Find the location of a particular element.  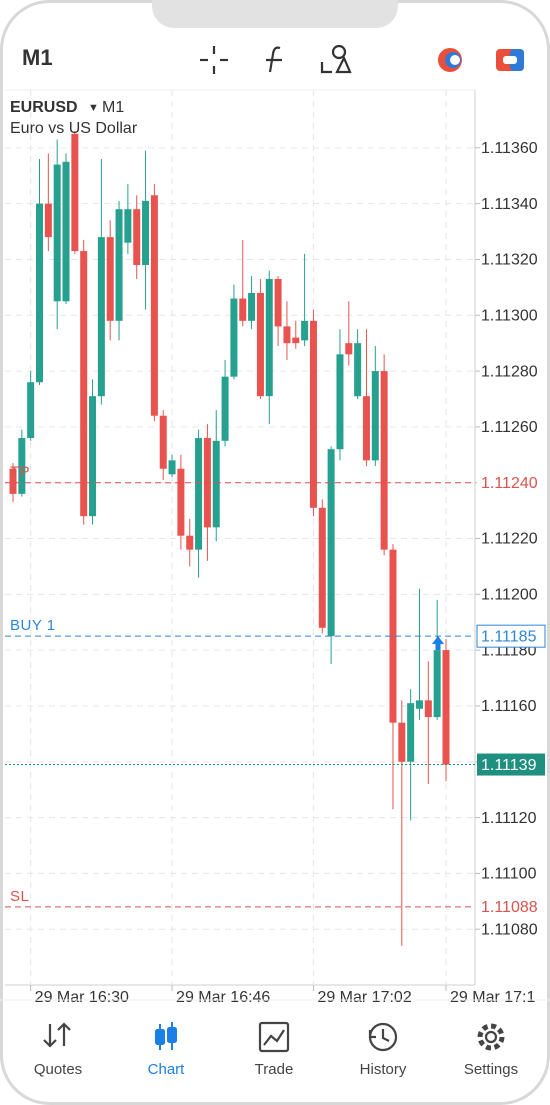

x-tick-label: 29 Mar 16:30 is located at coordinates (82, 997).